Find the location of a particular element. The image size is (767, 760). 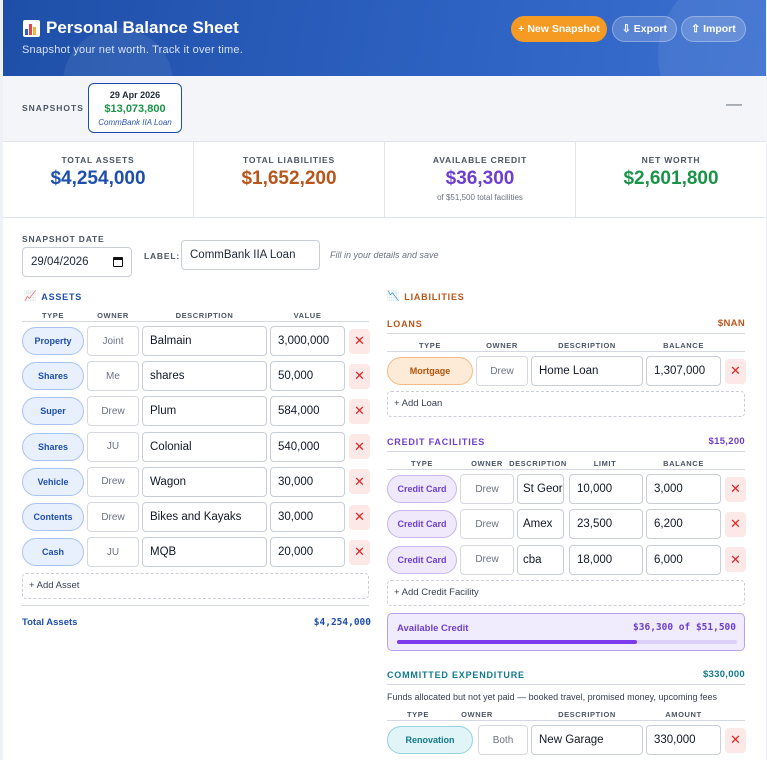

download-icon: ⇩ is located at coordinates (626, 29).